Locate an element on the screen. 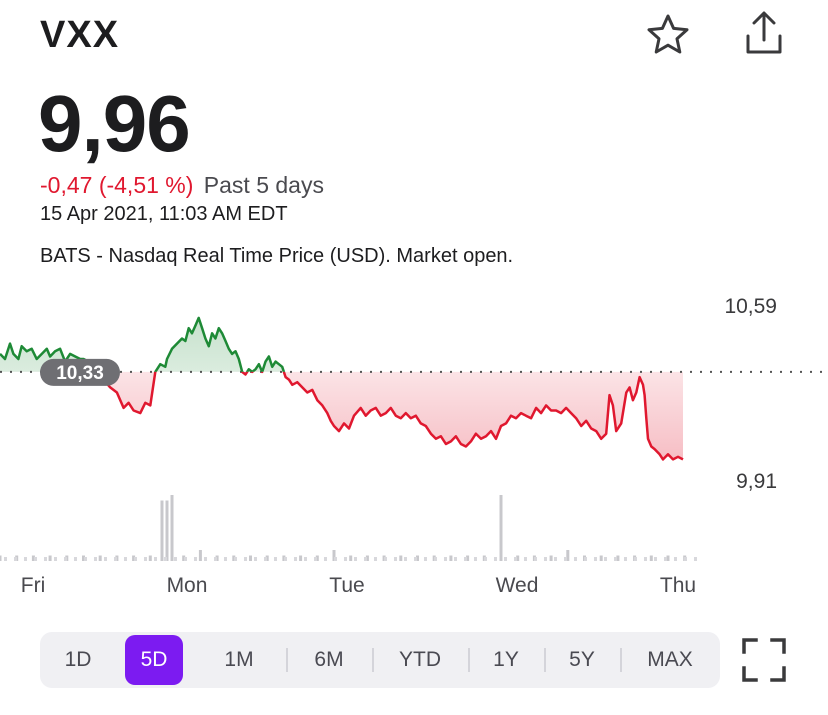 Image resolution: width=828 pixels, height=715 pixels. range-label: 6M is located at coordinates (329, 659).